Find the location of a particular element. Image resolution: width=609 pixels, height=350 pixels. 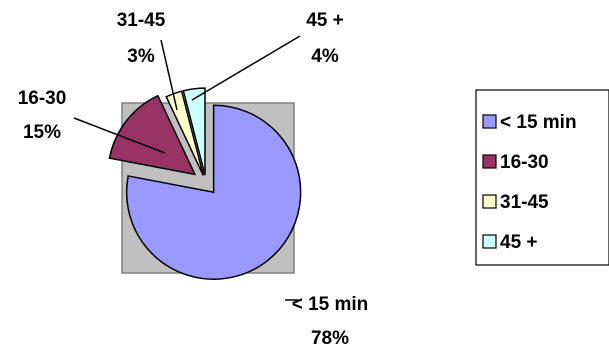

slice-percent-label: 4% is located at coordinates (325, 56).